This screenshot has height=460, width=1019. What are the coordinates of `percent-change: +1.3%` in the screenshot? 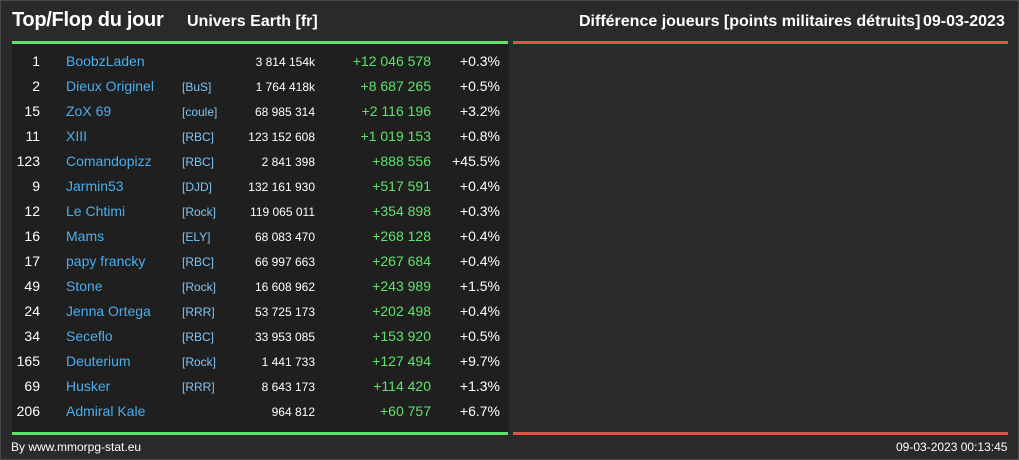 It's located at (479, 386).